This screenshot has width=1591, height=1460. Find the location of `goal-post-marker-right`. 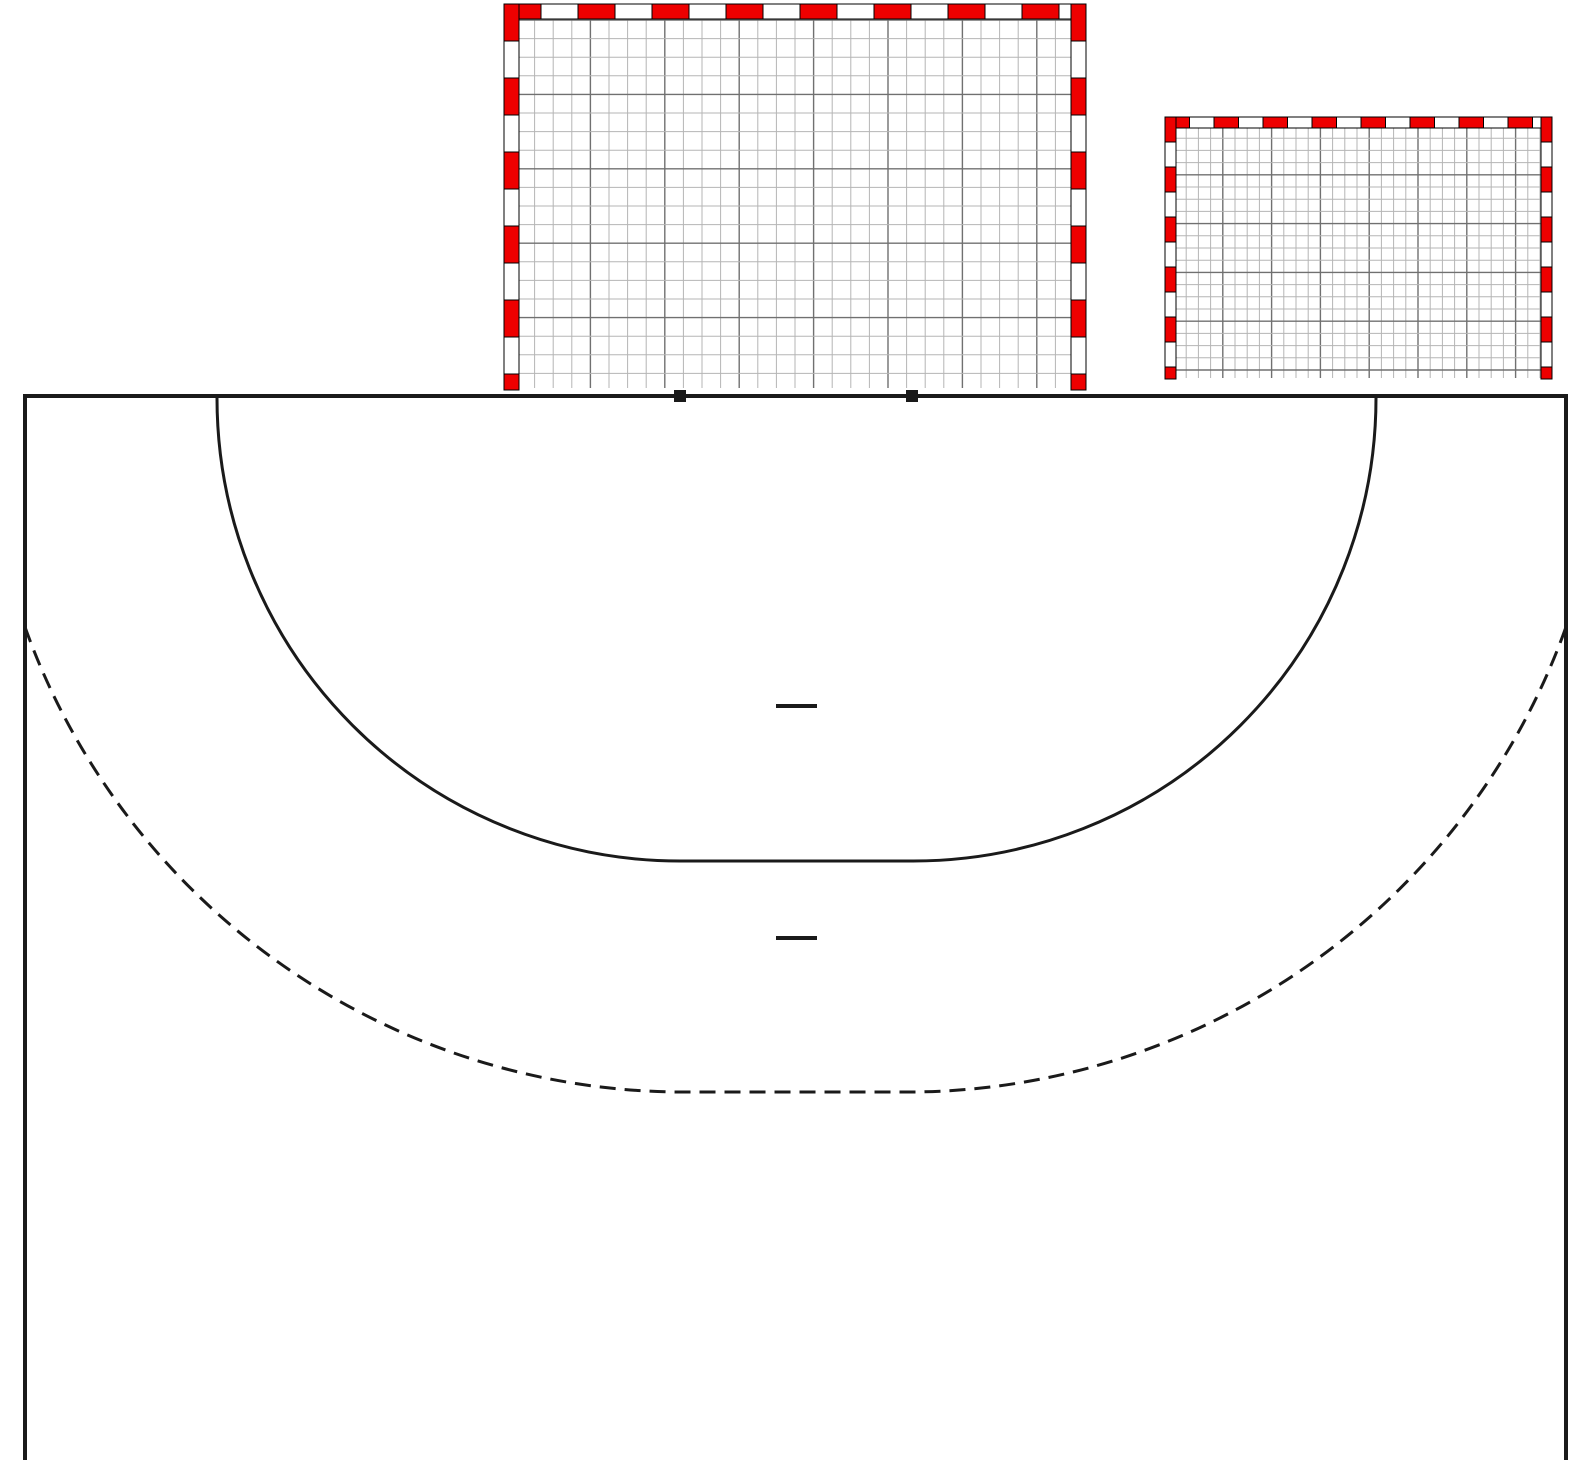

goal-post-marker-right is located at coordinates (912, 396).